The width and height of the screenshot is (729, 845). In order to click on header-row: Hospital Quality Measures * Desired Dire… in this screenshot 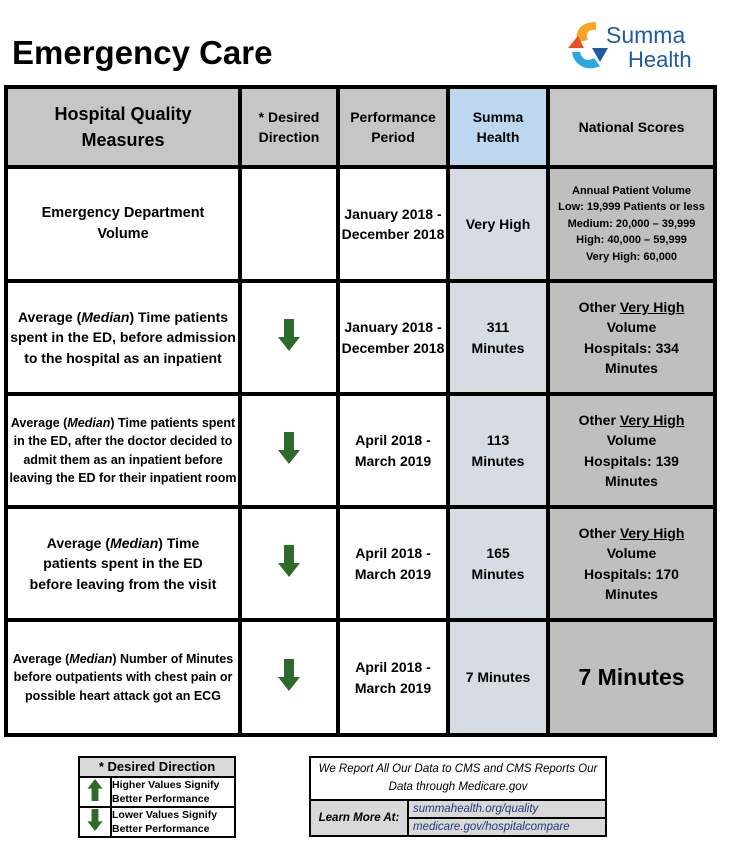, I will do `click(360, 127)`.